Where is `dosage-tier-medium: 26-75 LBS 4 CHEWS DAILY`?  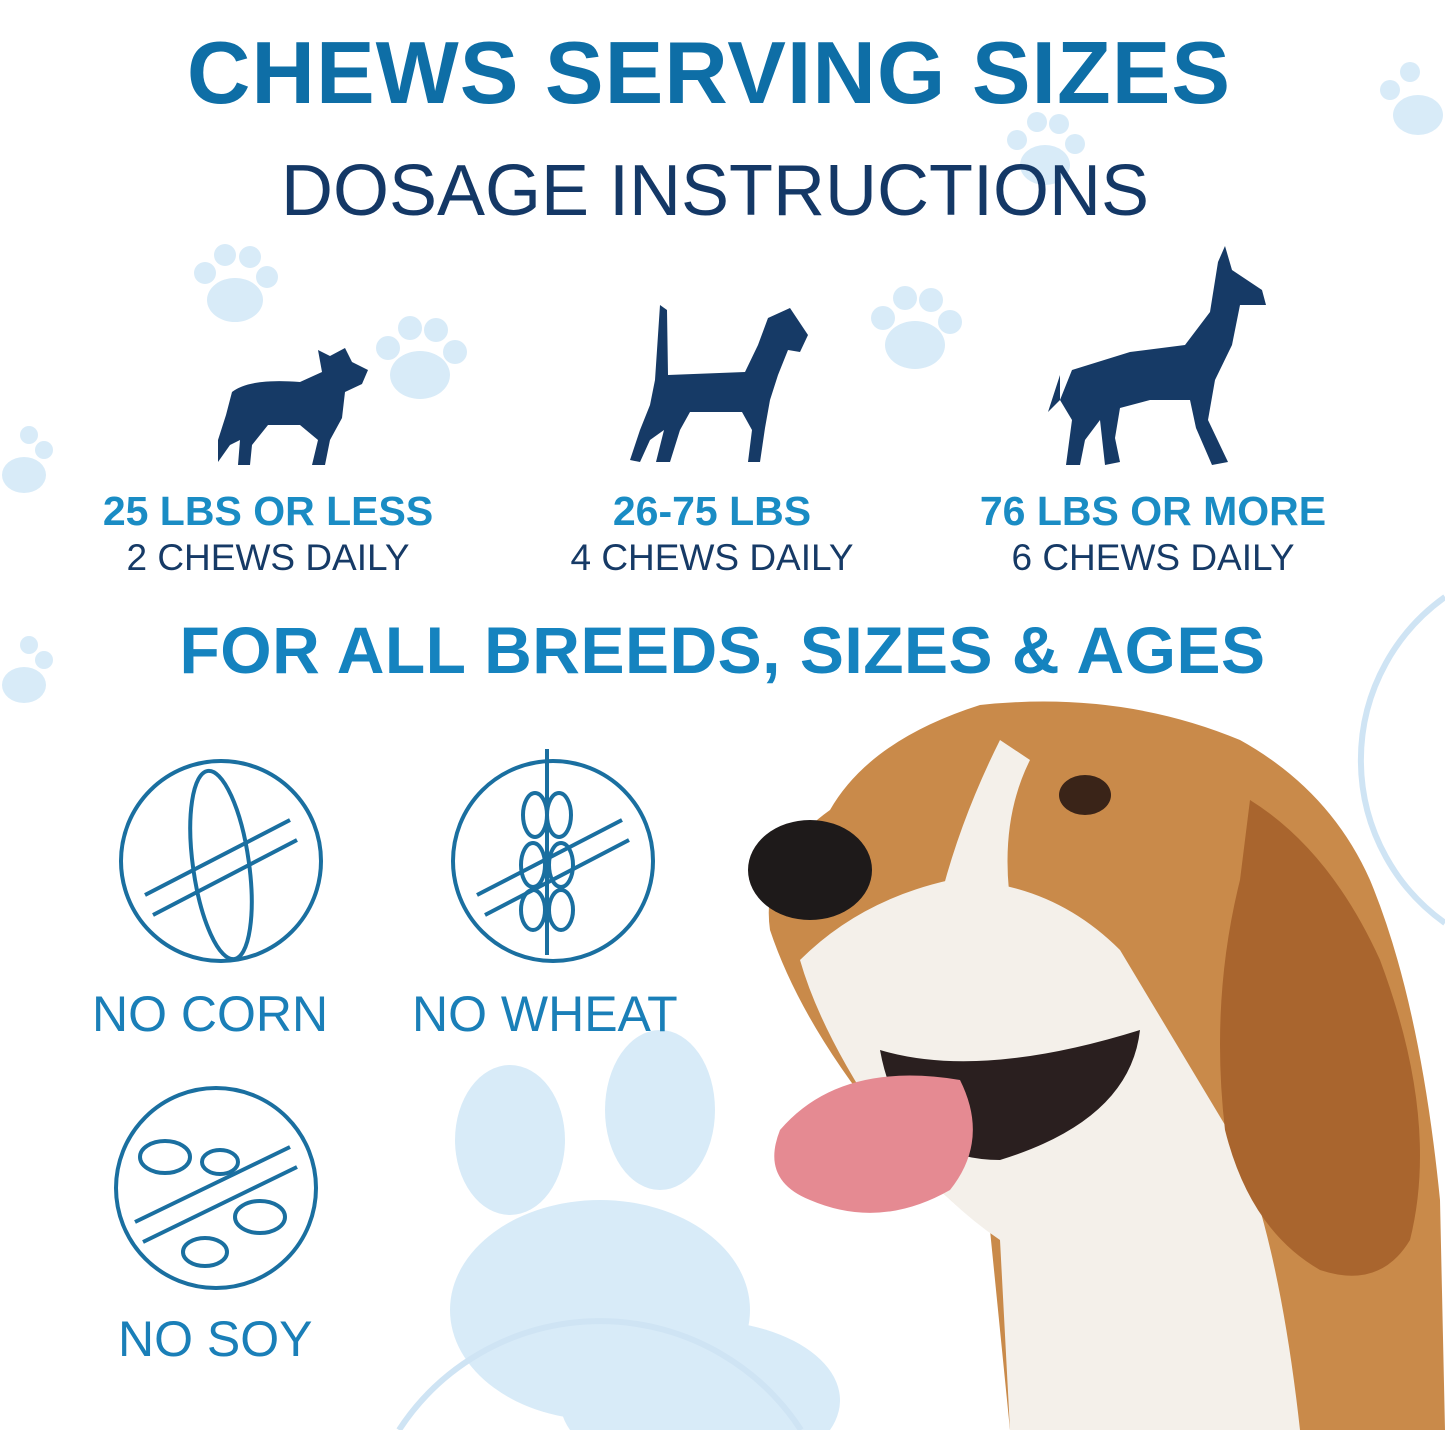
dosage-tier-medium: 26-75 LBS 4 CHEWS DAILY is located at coordinates (712, 533).